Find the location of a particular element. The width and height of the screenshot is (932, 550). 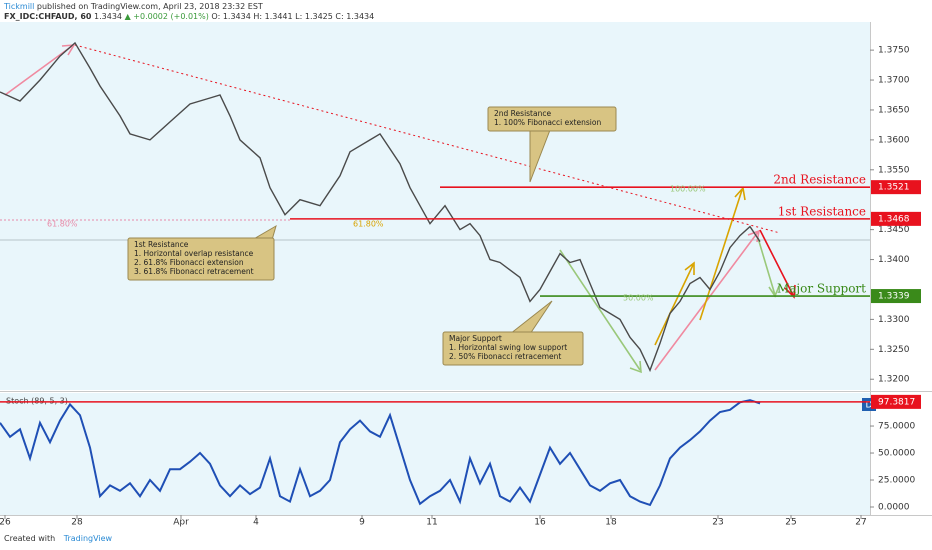

x-tick-label: 25 is located at coordinates (790, 523).